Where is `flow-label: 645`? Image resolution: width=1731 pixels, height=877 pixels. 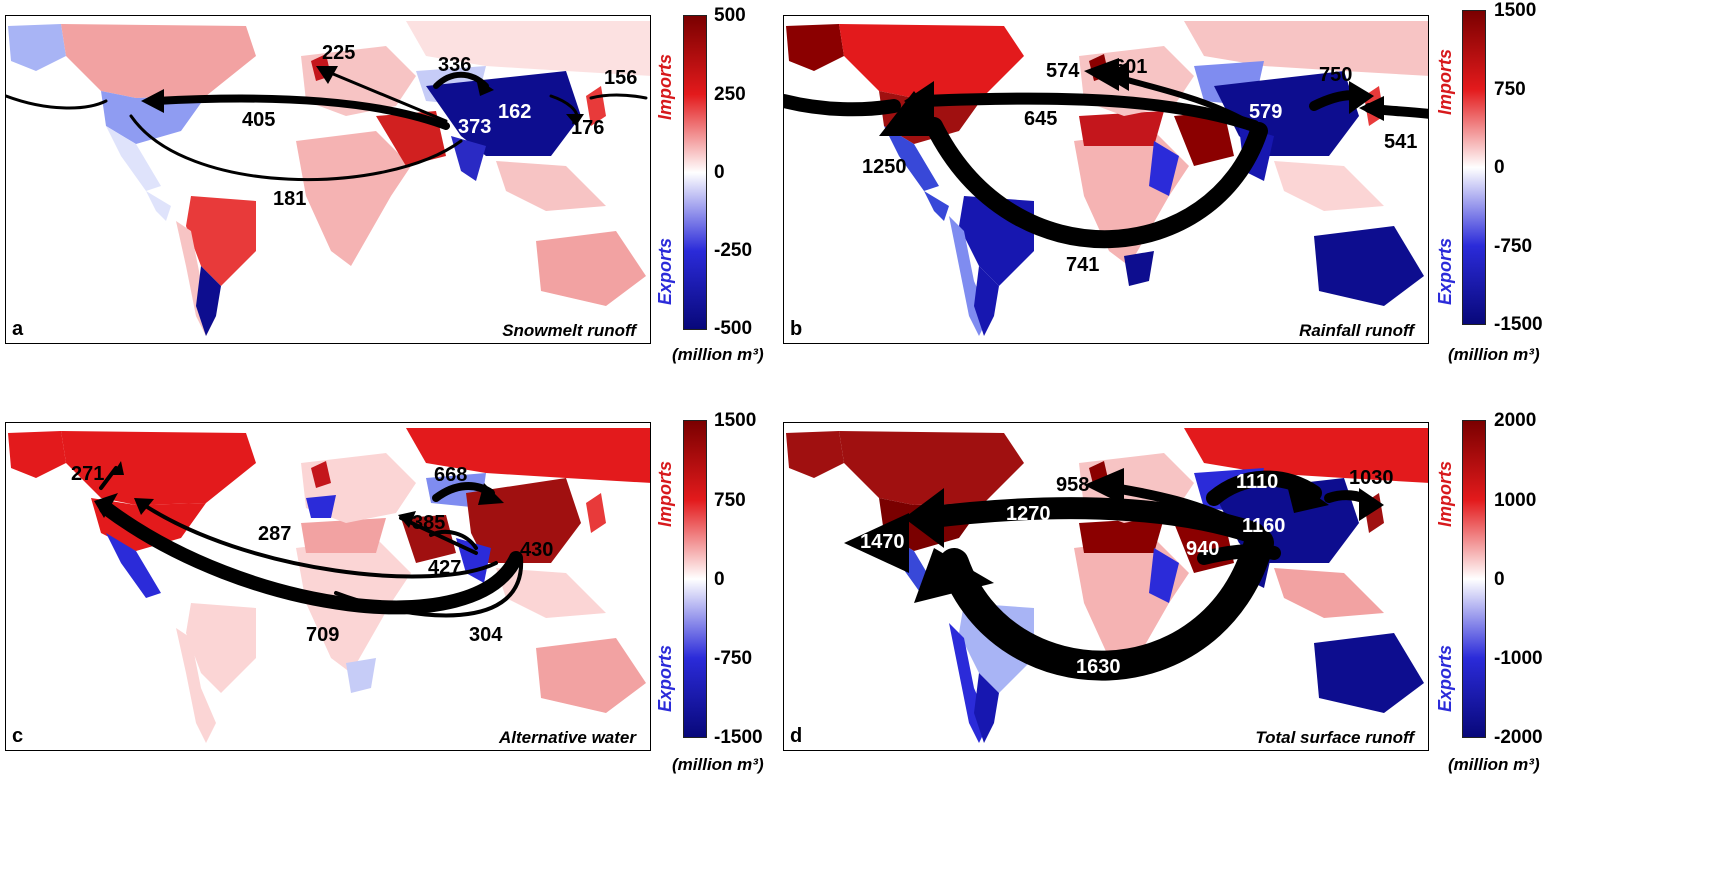
flow-label: 645 is located at coordinates (1041, 119).